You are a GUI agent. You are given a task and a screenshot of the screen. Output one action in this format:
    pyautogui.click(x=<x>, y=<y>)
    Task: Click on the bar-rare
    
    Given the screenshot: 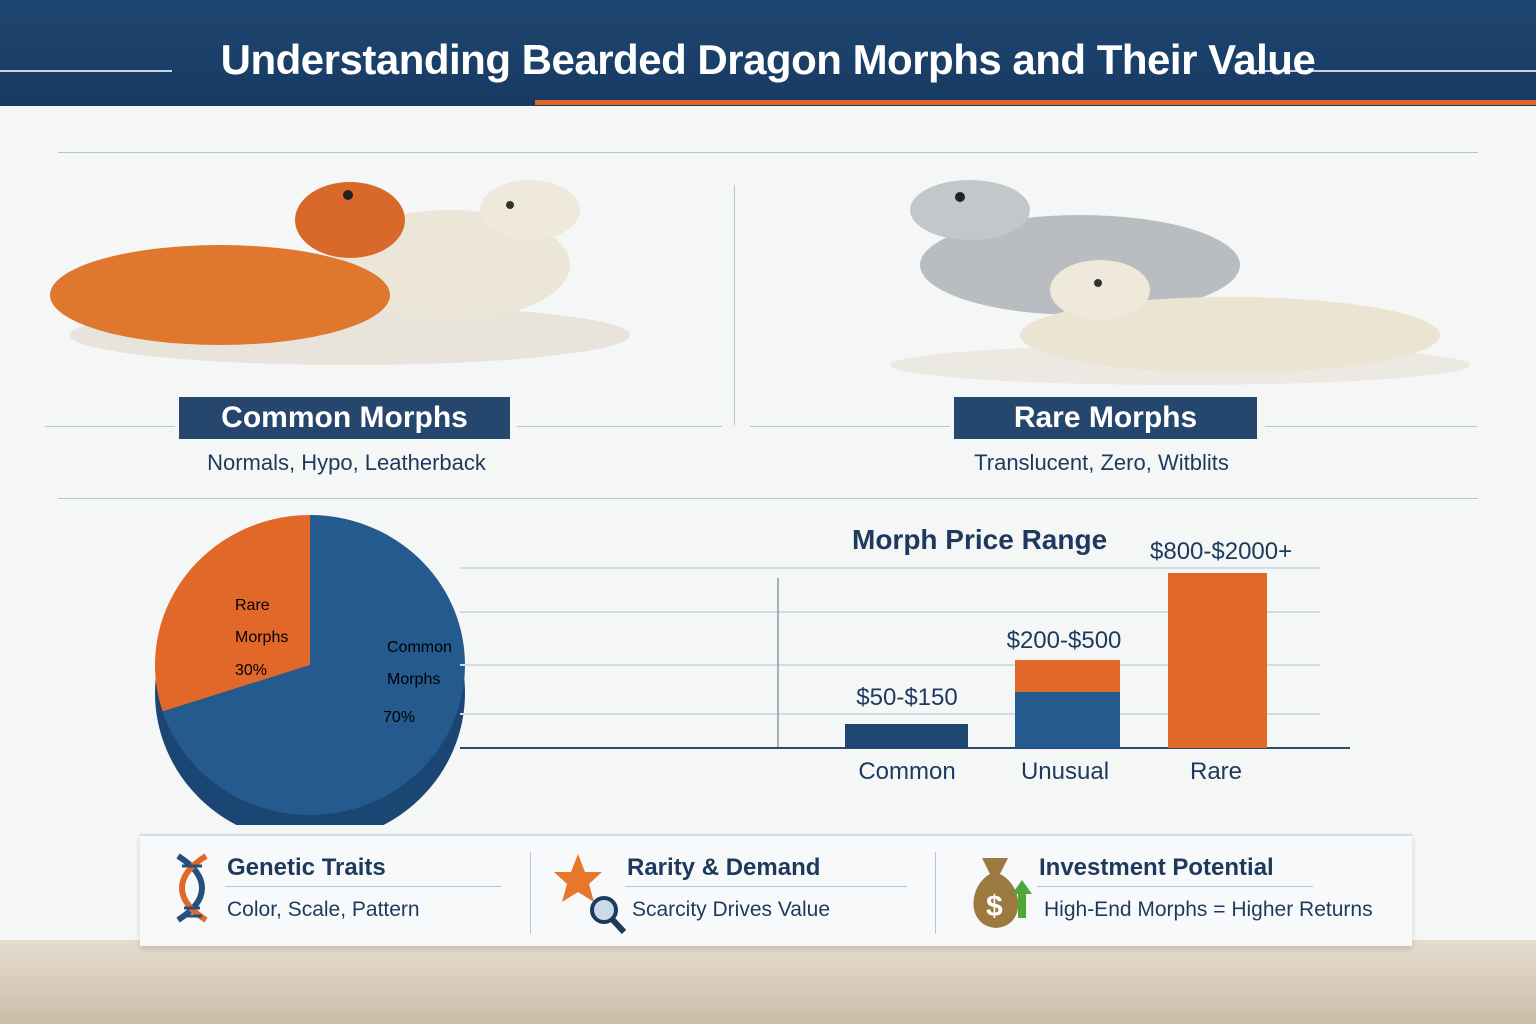 What is the action you would take?
    pyautogui.click(x=1217, y=660)
    